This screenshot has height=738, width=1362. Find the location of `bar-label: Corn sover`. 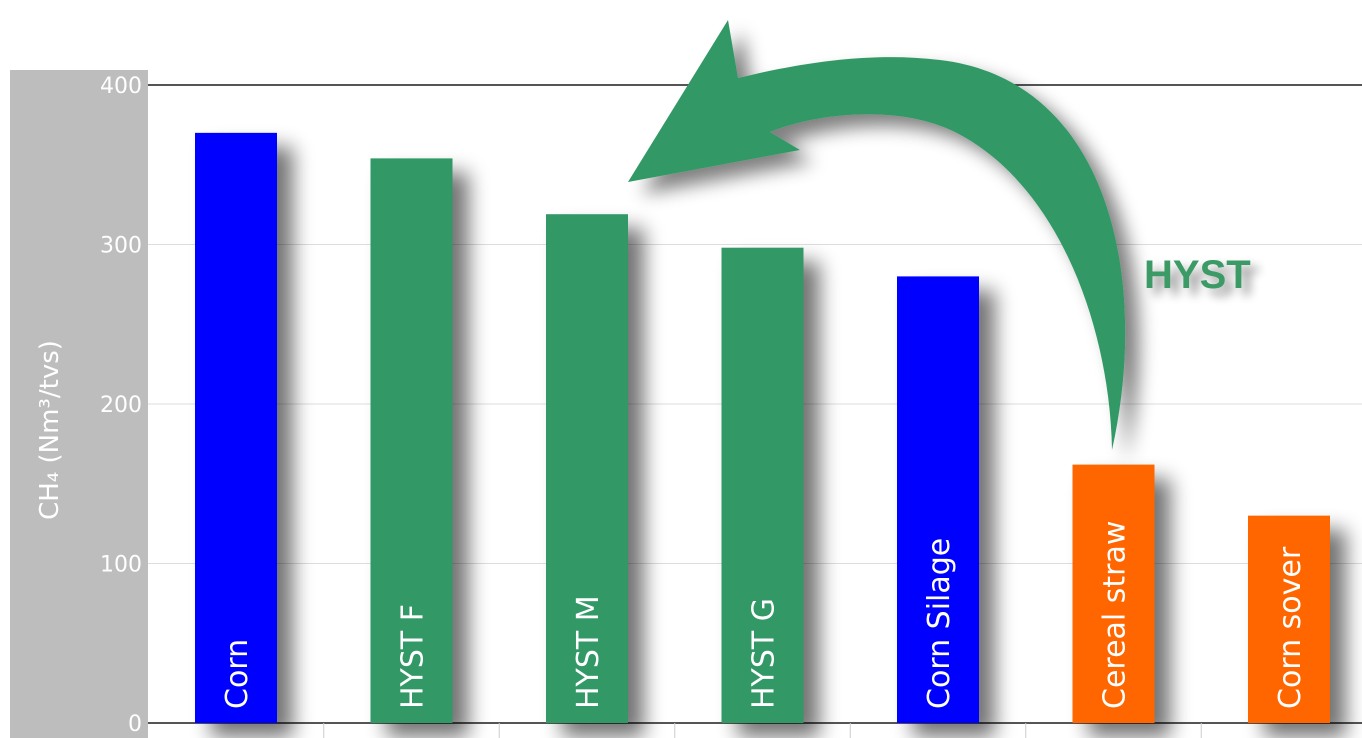

bar-label: Corn sover is located at coordinates (1290, 627).